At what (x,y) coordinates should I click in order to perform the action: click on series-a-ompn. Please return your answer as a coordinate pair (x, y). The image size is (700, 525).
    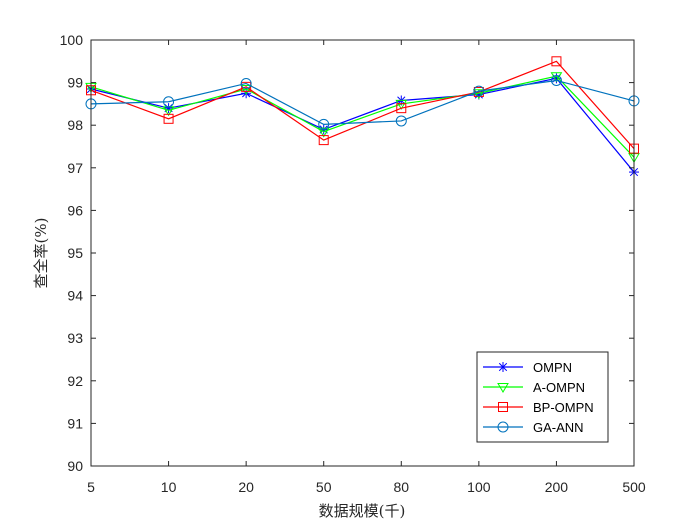
    Looking at the image, I should click on (362, 118).